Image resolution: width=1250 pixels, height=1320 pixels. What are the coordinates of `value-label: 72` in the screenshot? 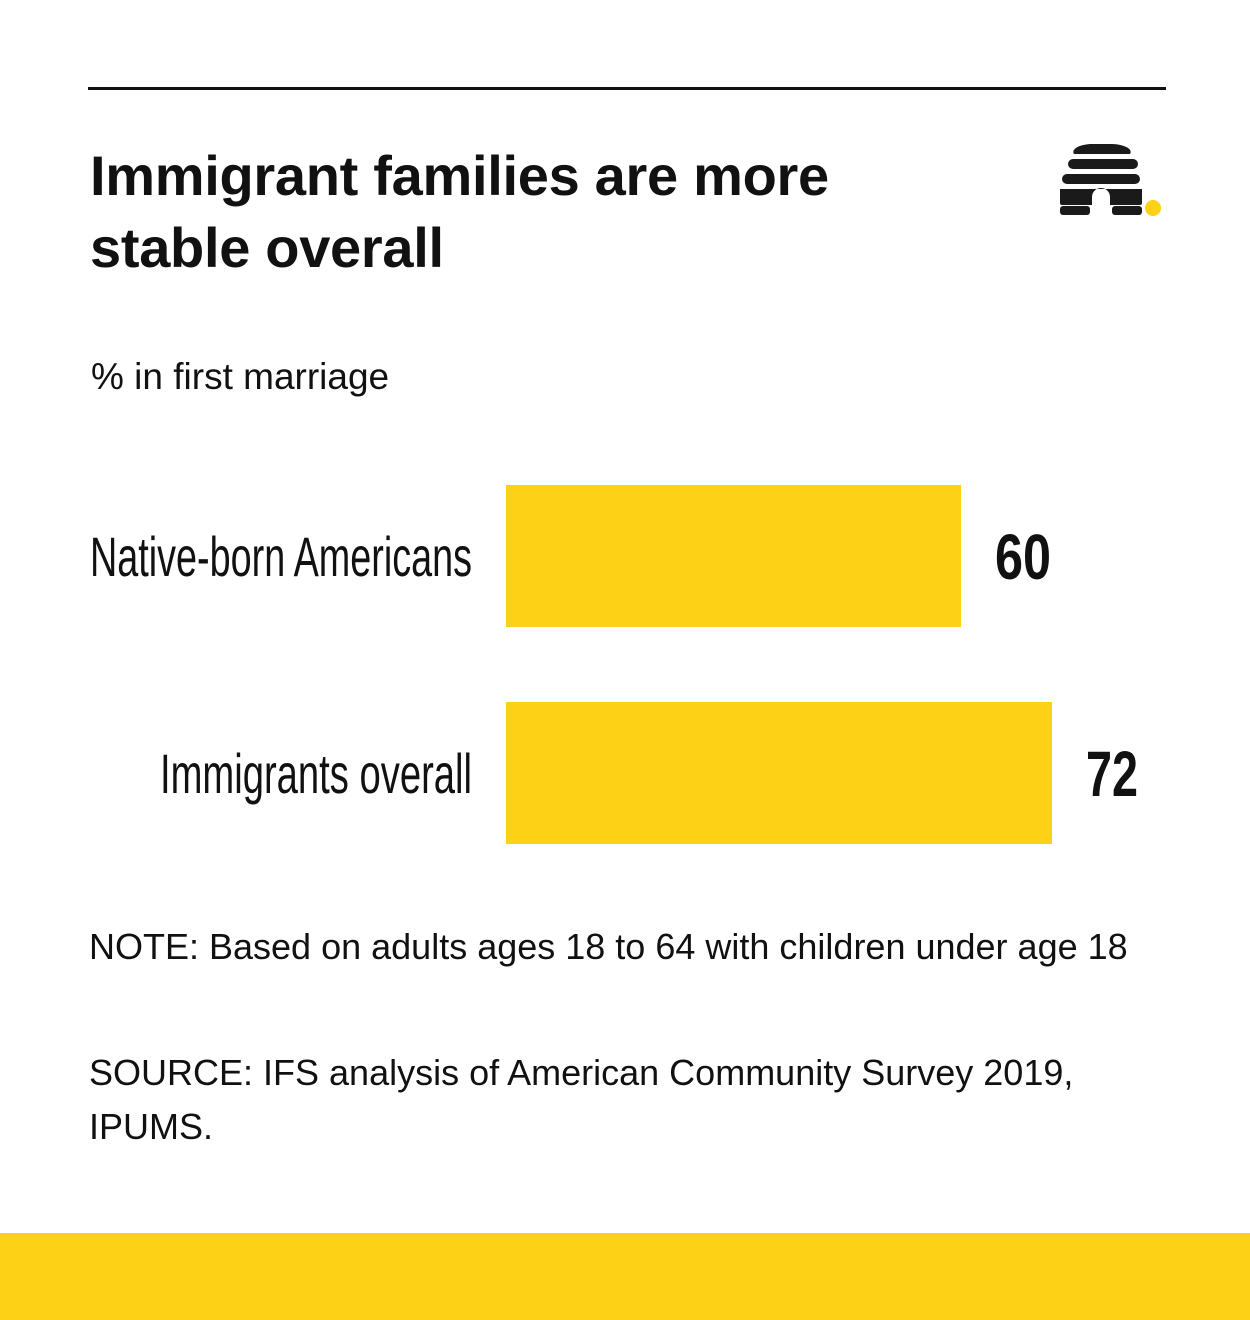 It's located at (1112, 774).